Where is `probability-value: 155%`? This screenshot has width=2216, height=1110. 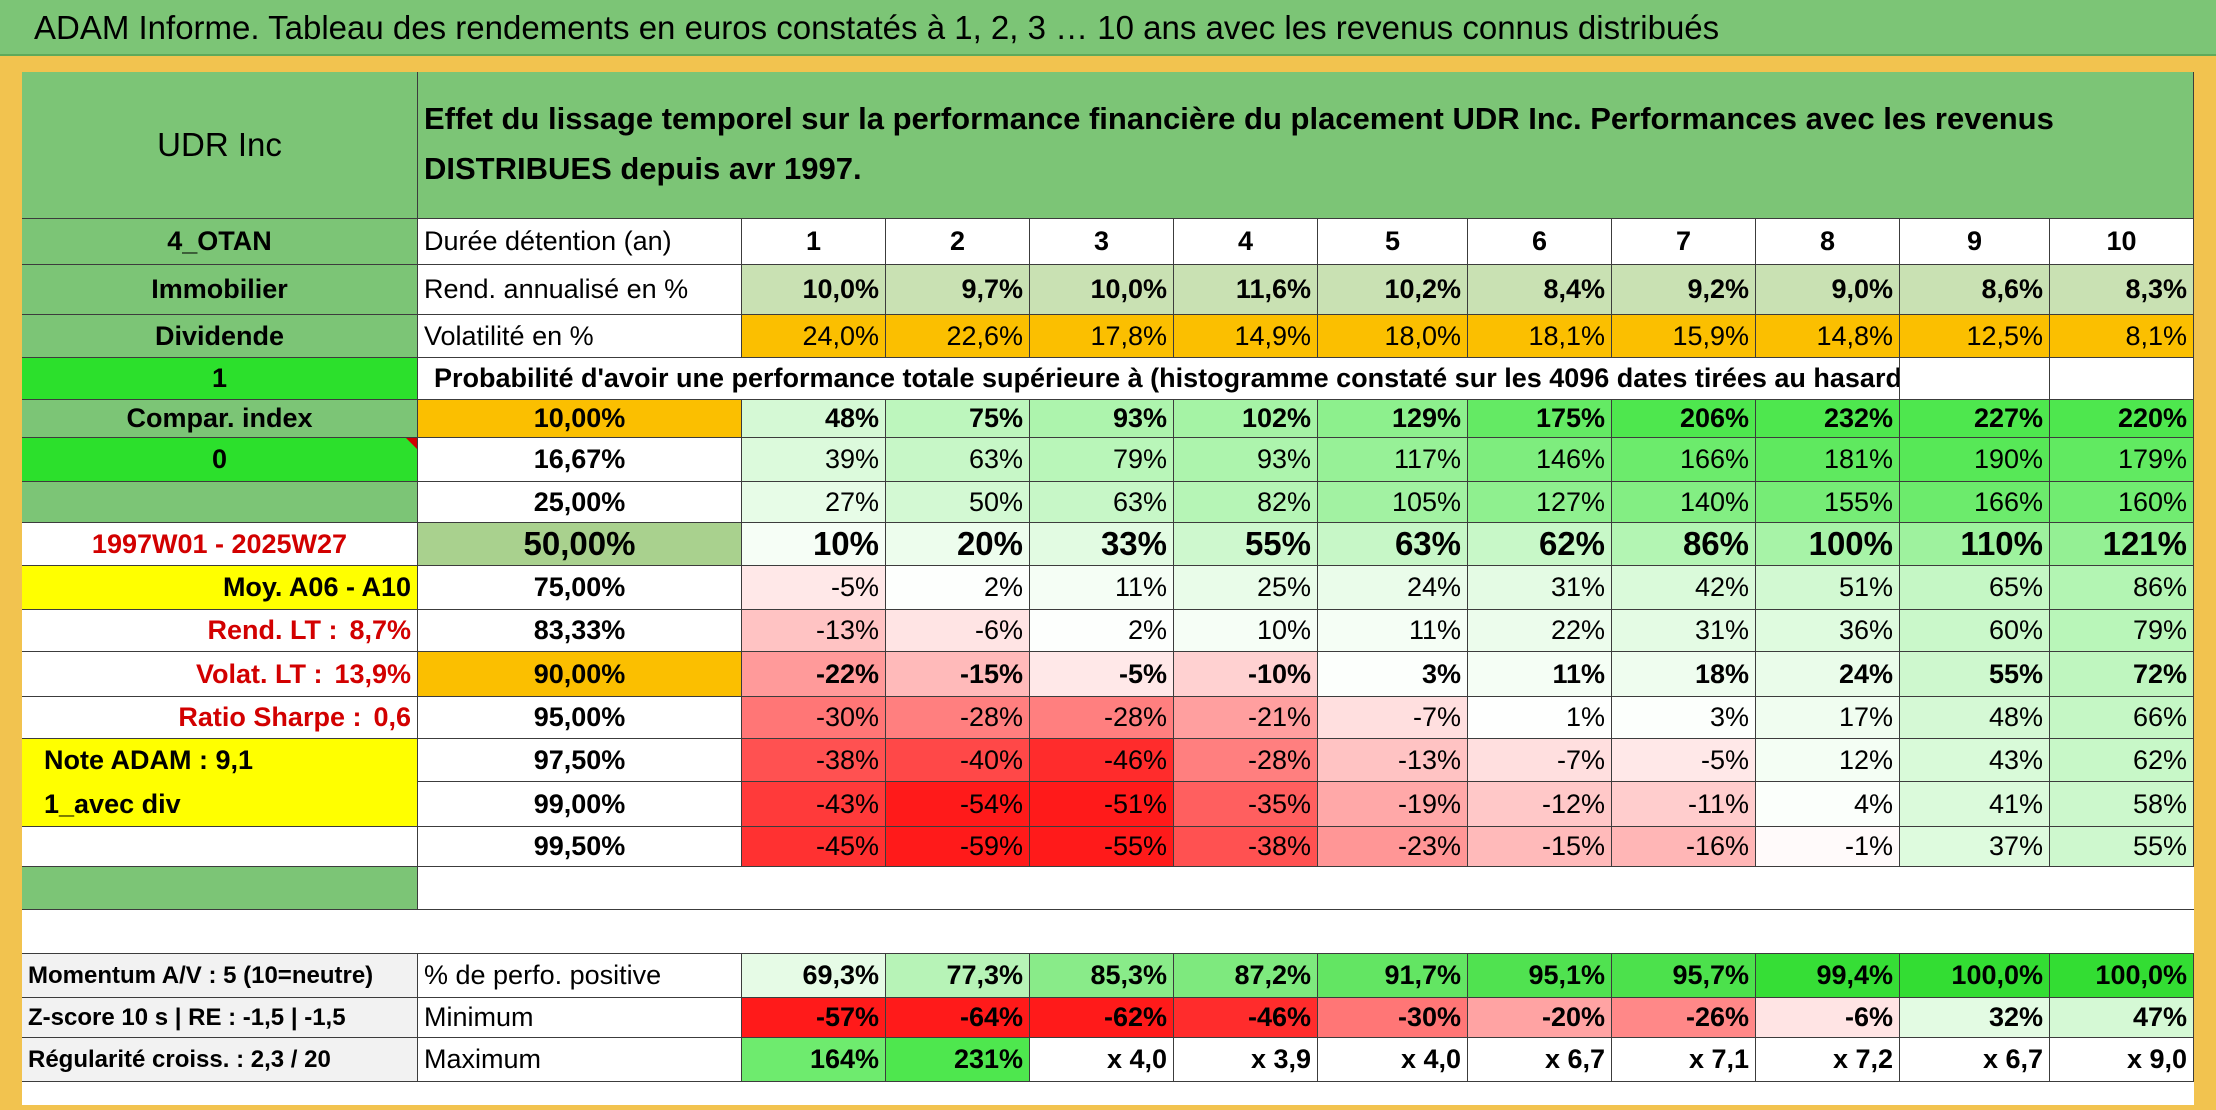
probability-value: 155% is located at coordinates (1828, 502).